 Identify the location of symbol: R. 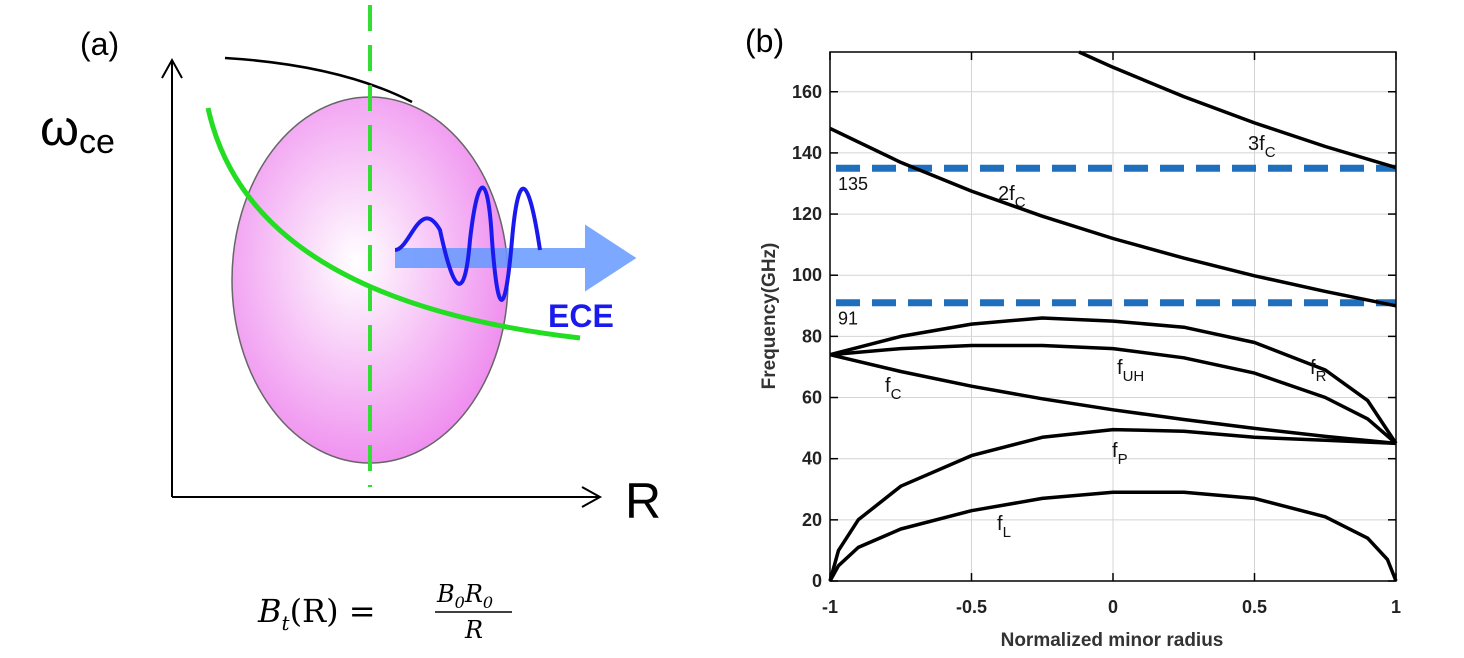
(473, 594).